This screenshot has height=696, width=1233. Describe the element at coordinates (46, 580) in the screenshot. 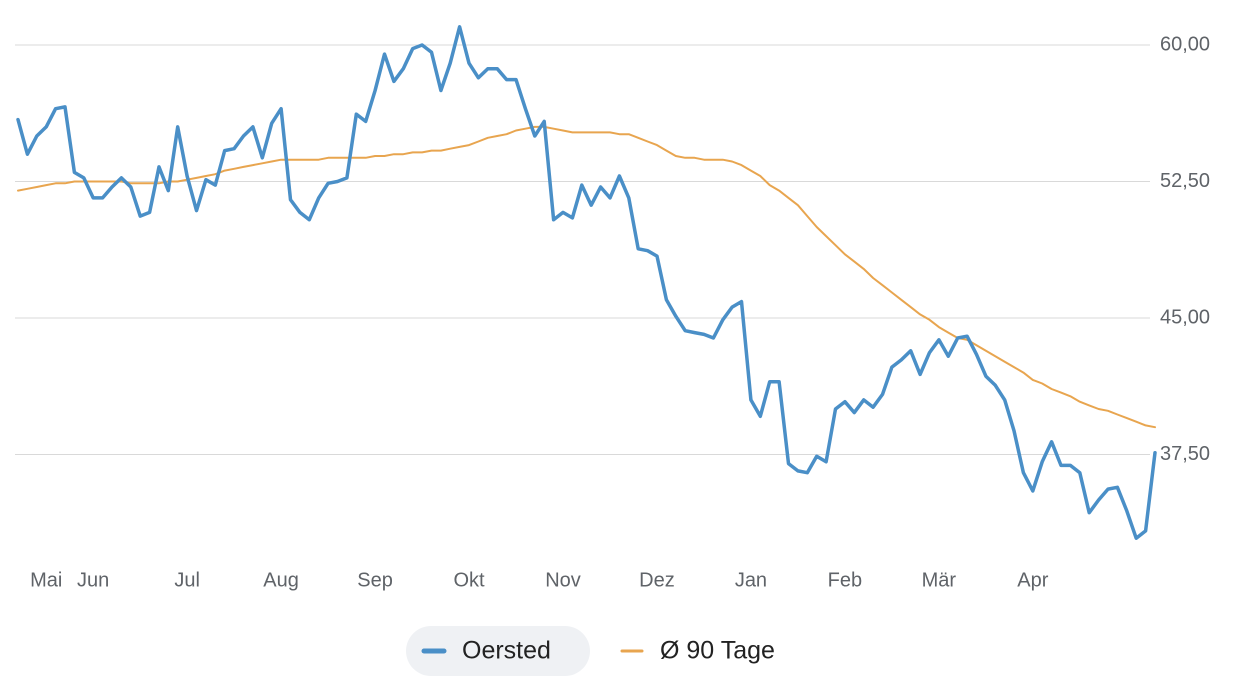

I see `x-tick-label: Mai` at that location.